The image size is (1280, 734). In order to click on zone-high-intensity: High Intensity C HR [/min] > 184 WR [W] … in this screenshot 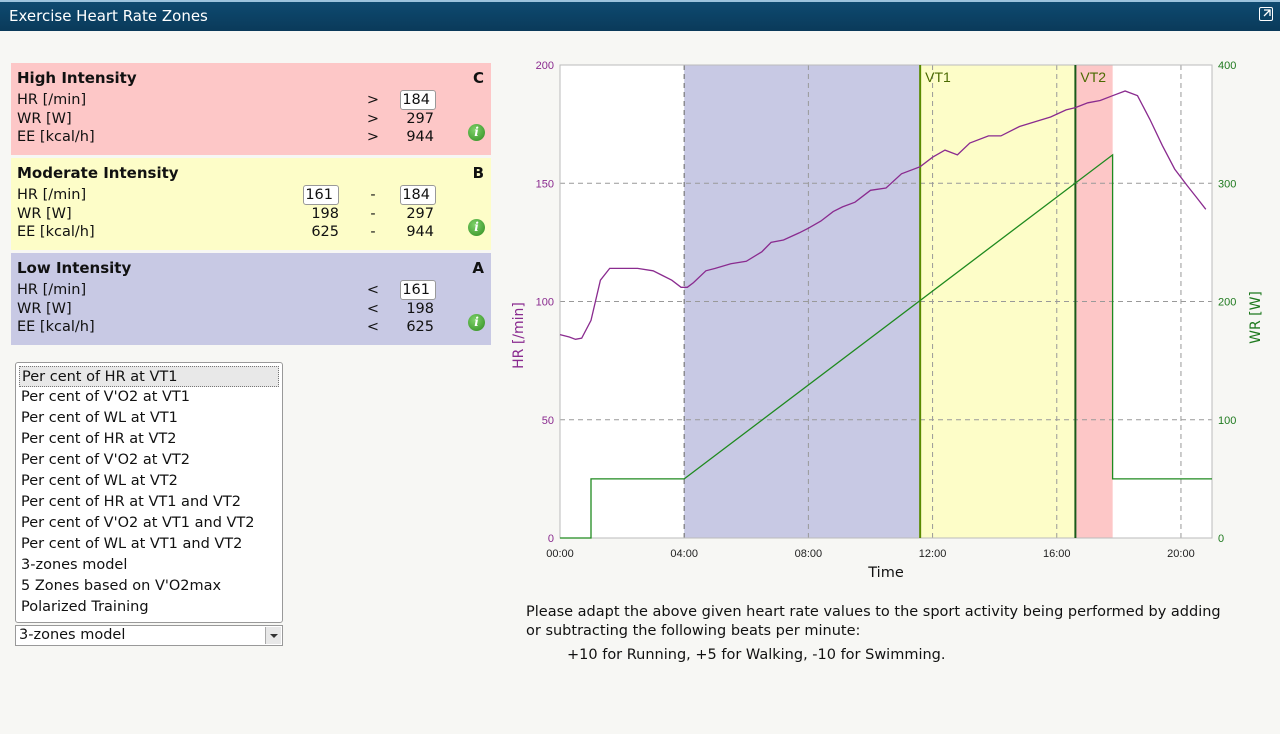, I will do `click(251, 109)`.